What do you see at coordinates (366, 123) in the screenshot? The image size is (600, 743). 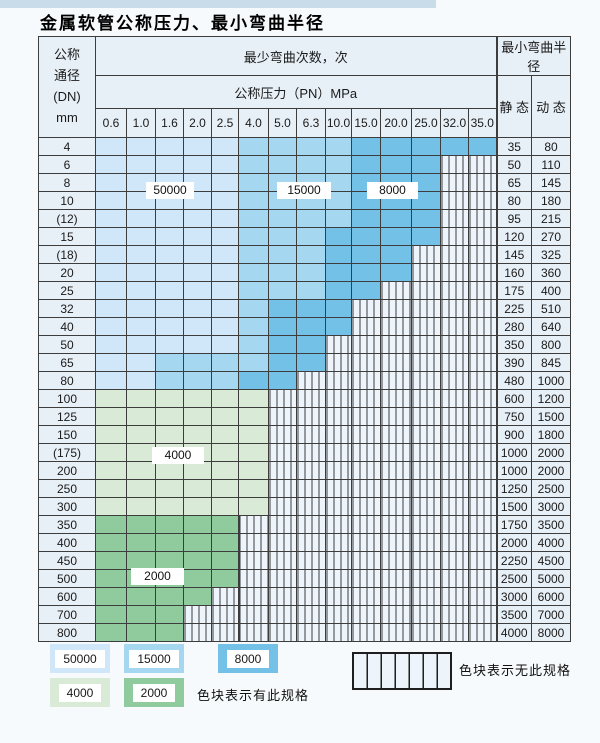 I see `pressure-tick: 15.0` at bounding box center [366, 123].